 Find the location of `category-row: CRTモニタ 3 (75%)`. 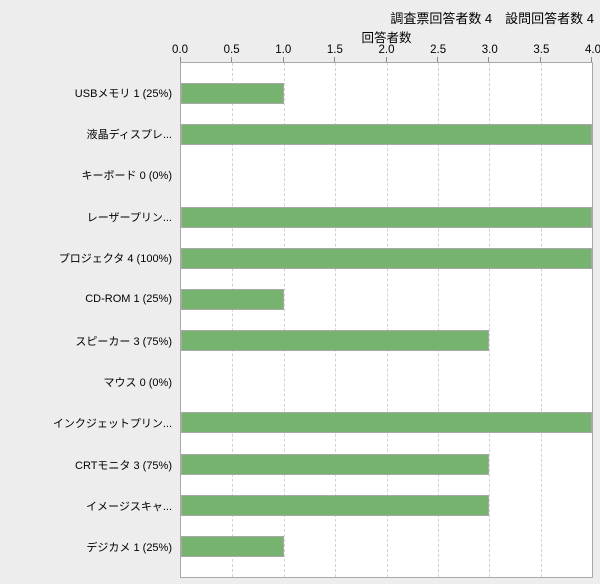

category-row: CRTモニタ 3 (75%) is located at coordinates (86, 464).